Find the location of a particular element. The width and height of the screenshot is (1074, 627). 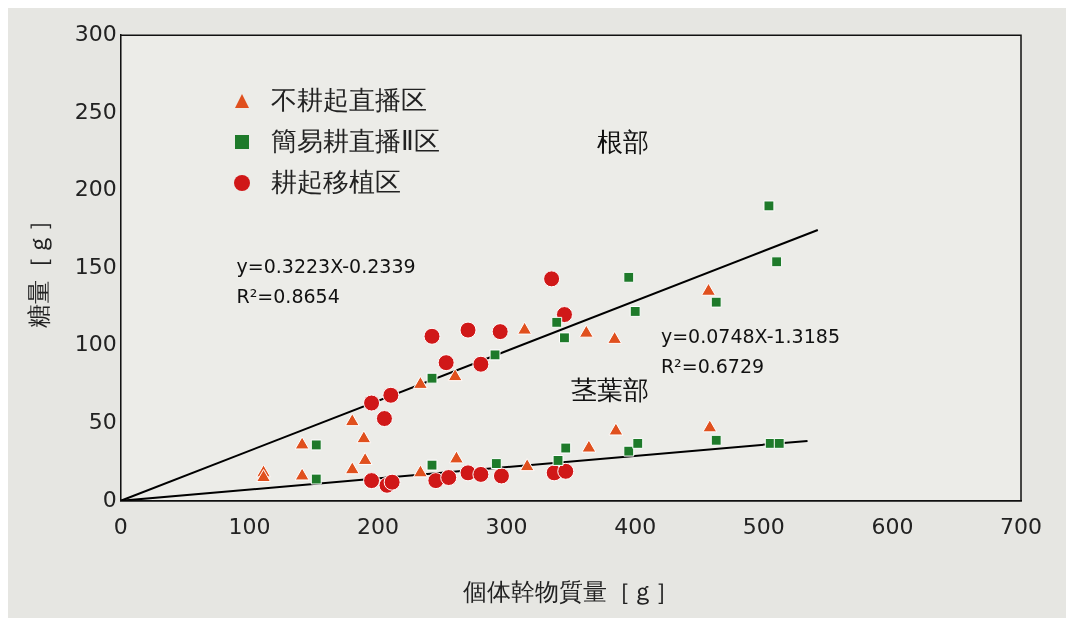

y-tick-label: 0 is located at coordinates (109, 499).